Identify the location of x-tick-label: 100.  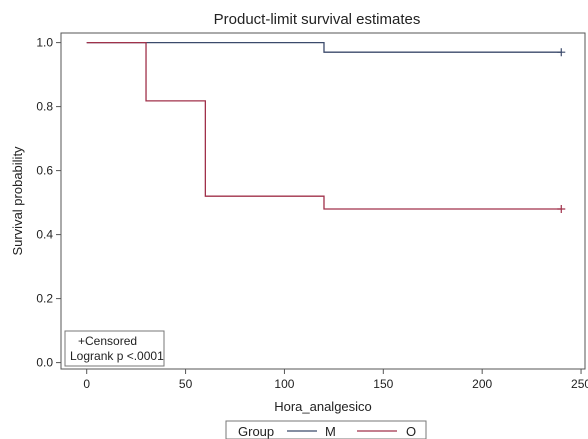
(284, 384).